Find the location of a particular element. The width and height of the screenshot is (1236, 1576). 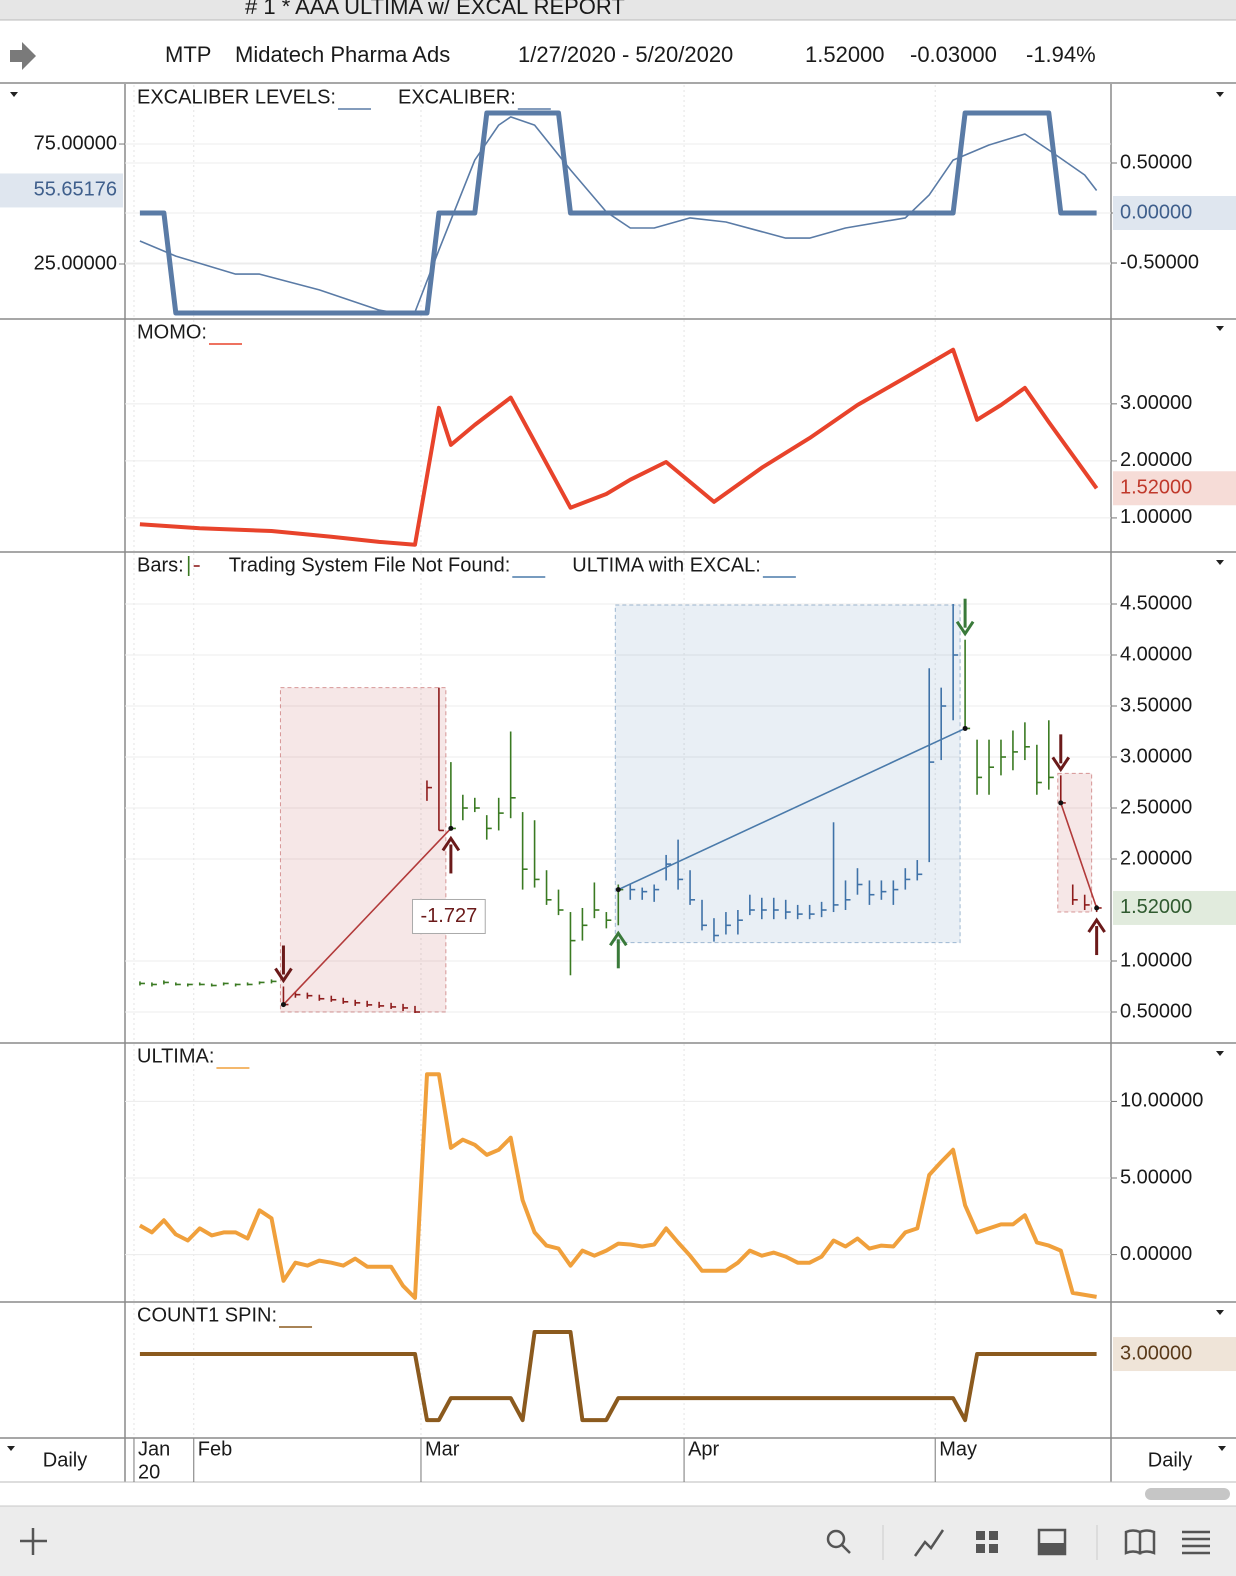

menu-button is located at coordinates (1196, 1542).